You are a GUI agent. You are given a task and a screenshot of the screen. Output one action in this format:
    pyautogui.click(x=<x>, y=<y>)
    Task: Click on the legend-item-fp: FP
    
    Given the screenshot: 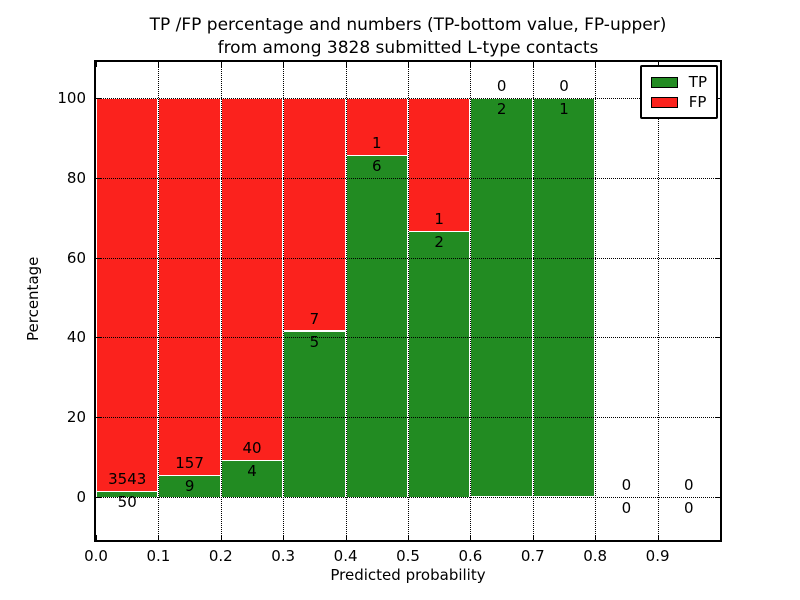 What is the action you would take?
    pyautogui.click(x=678, y=102)
    